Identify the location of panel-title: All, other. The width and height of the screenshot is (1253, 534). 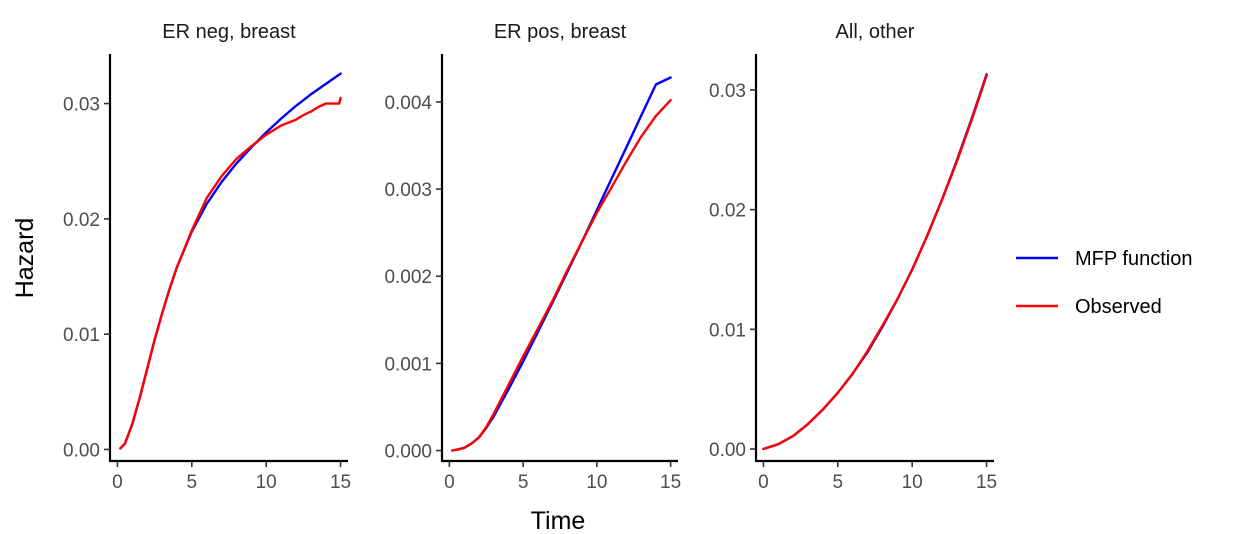
(875, 32).